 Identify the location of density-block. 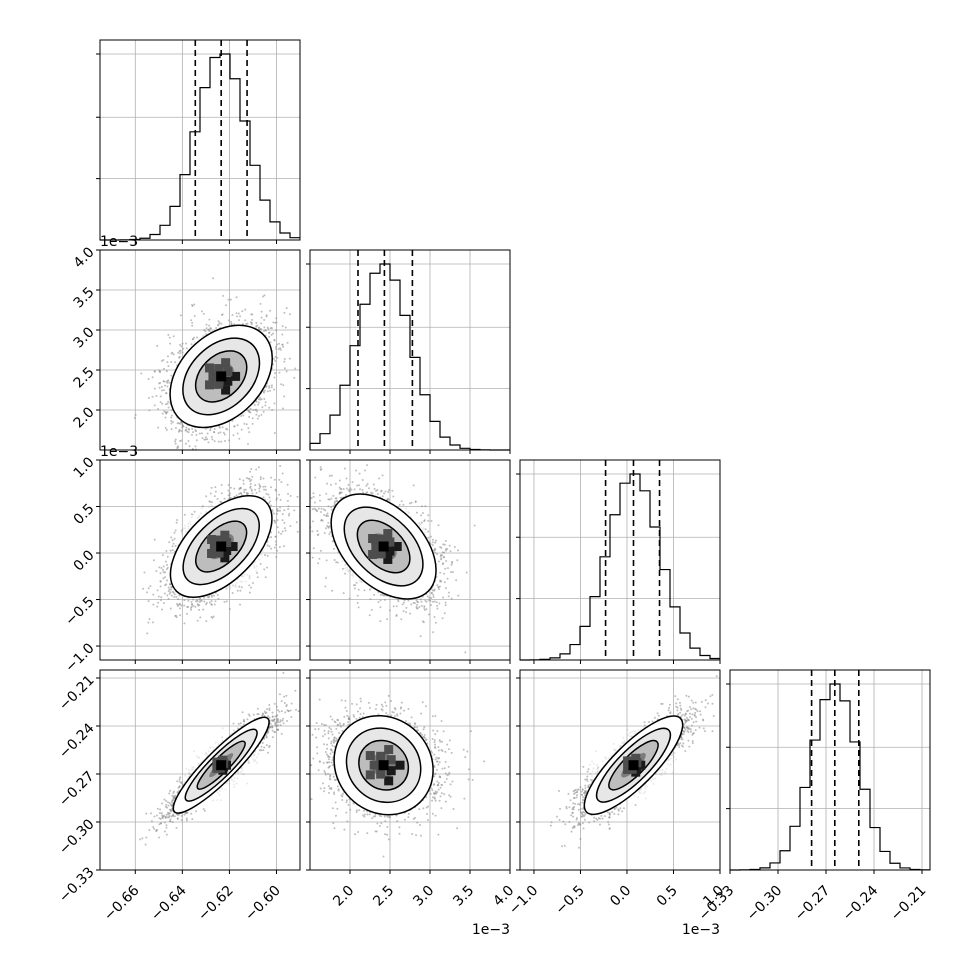
(213, 376).